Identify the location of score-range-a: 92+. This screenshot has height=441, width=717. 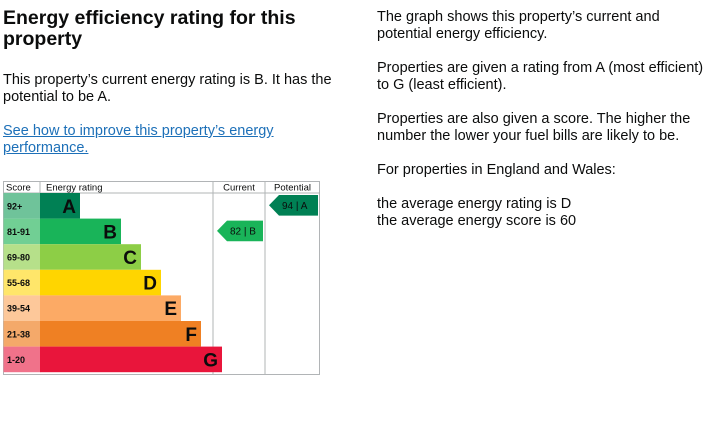
(14, 206).